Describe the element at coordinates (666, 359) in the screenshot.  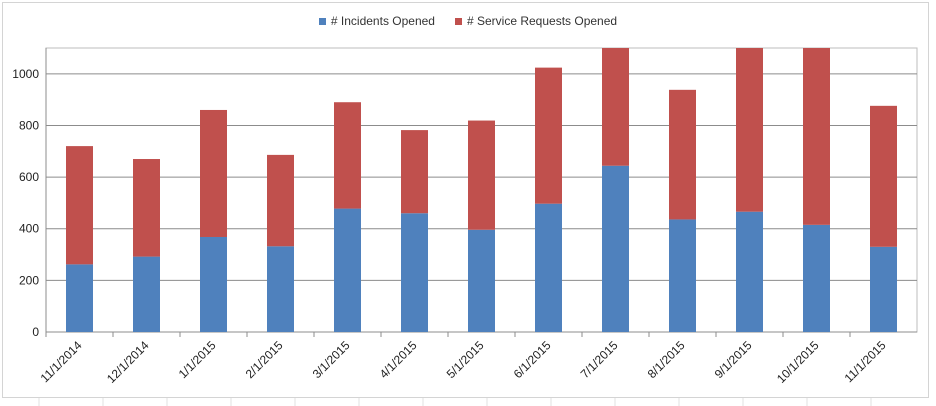
I see `x-tick-label-9: 8/1/2015` at that location.